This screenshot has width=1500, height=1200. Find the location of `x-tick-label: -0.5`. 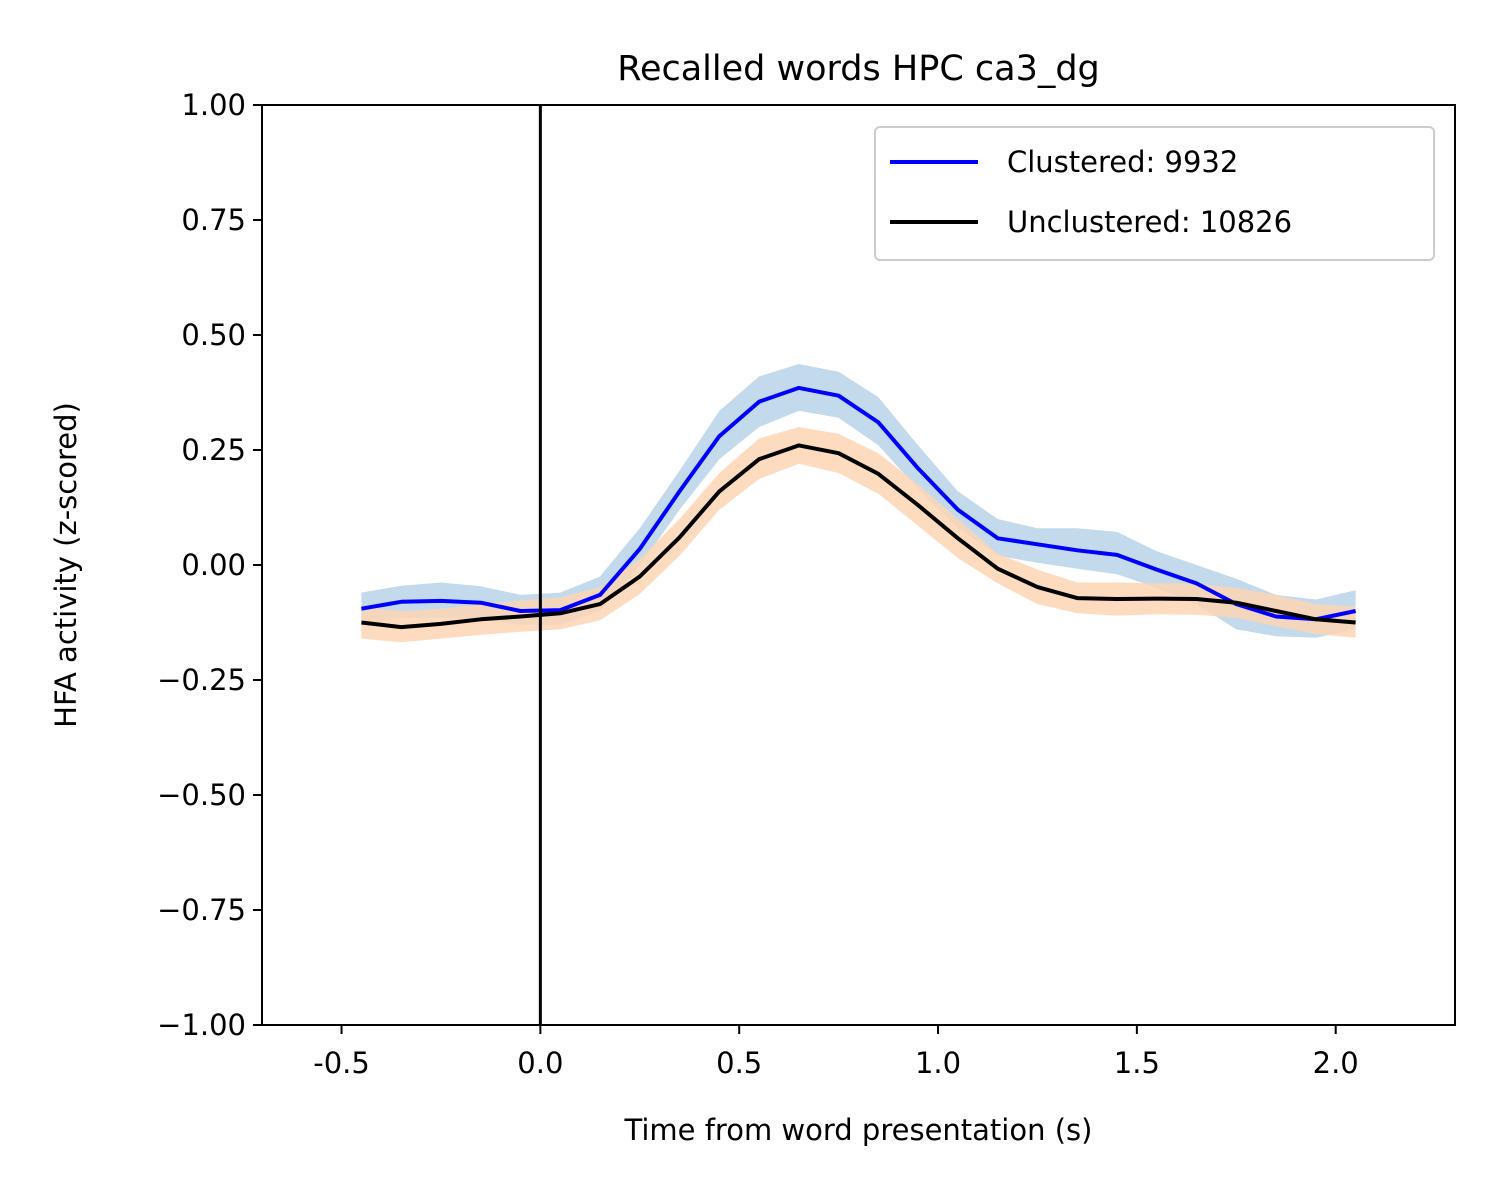

x-tick-label: -0.5 is located at coordinates (341, 1063).